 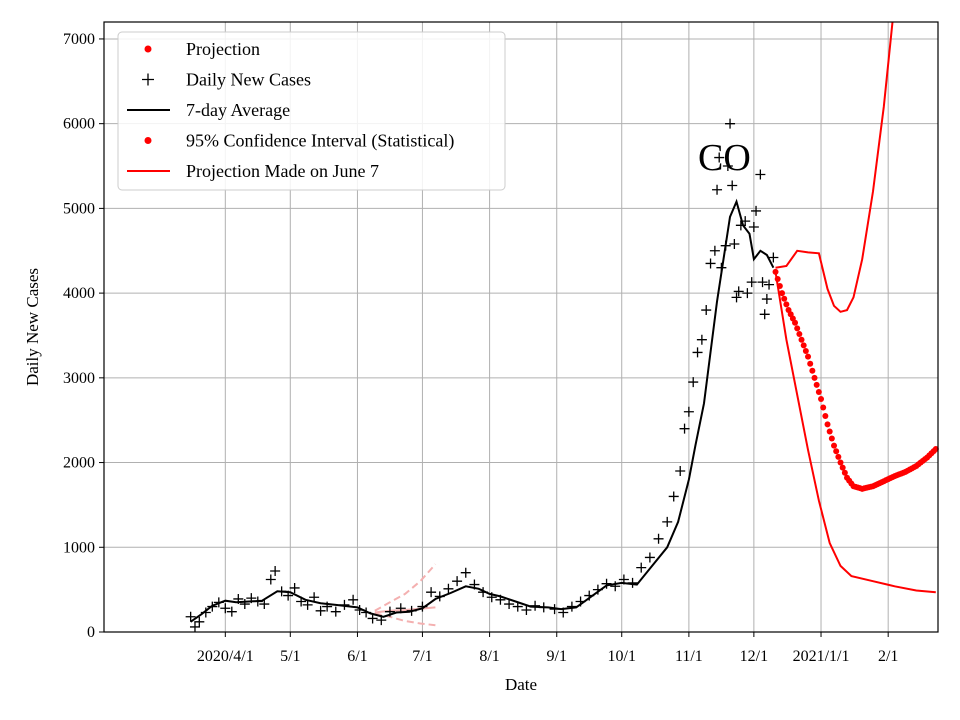 What do you see at coordinates (821, 656) in the screenshot?
I see `x-tick-label: 2021/1/1` at bounding box center [821, 656].